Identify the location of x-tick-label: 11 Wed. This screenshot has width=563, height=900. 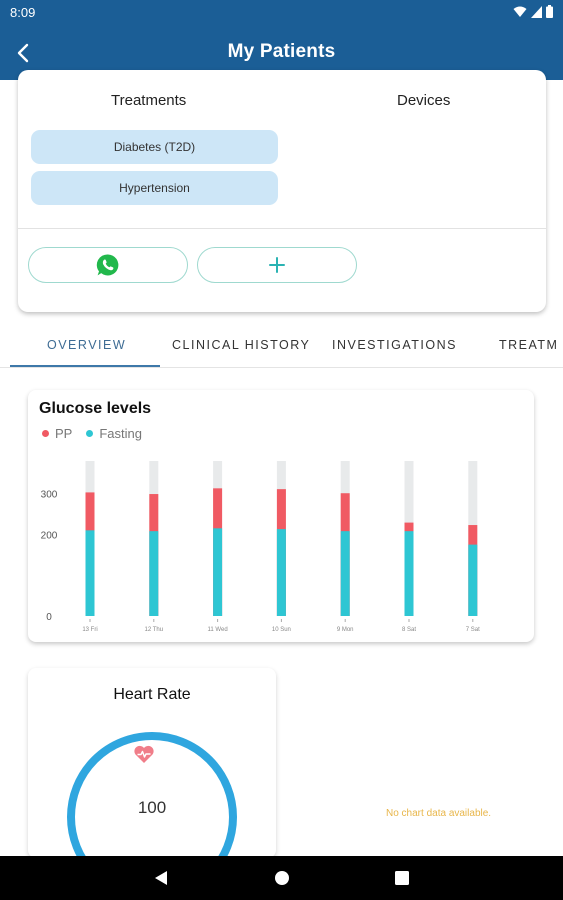
(218, 630).